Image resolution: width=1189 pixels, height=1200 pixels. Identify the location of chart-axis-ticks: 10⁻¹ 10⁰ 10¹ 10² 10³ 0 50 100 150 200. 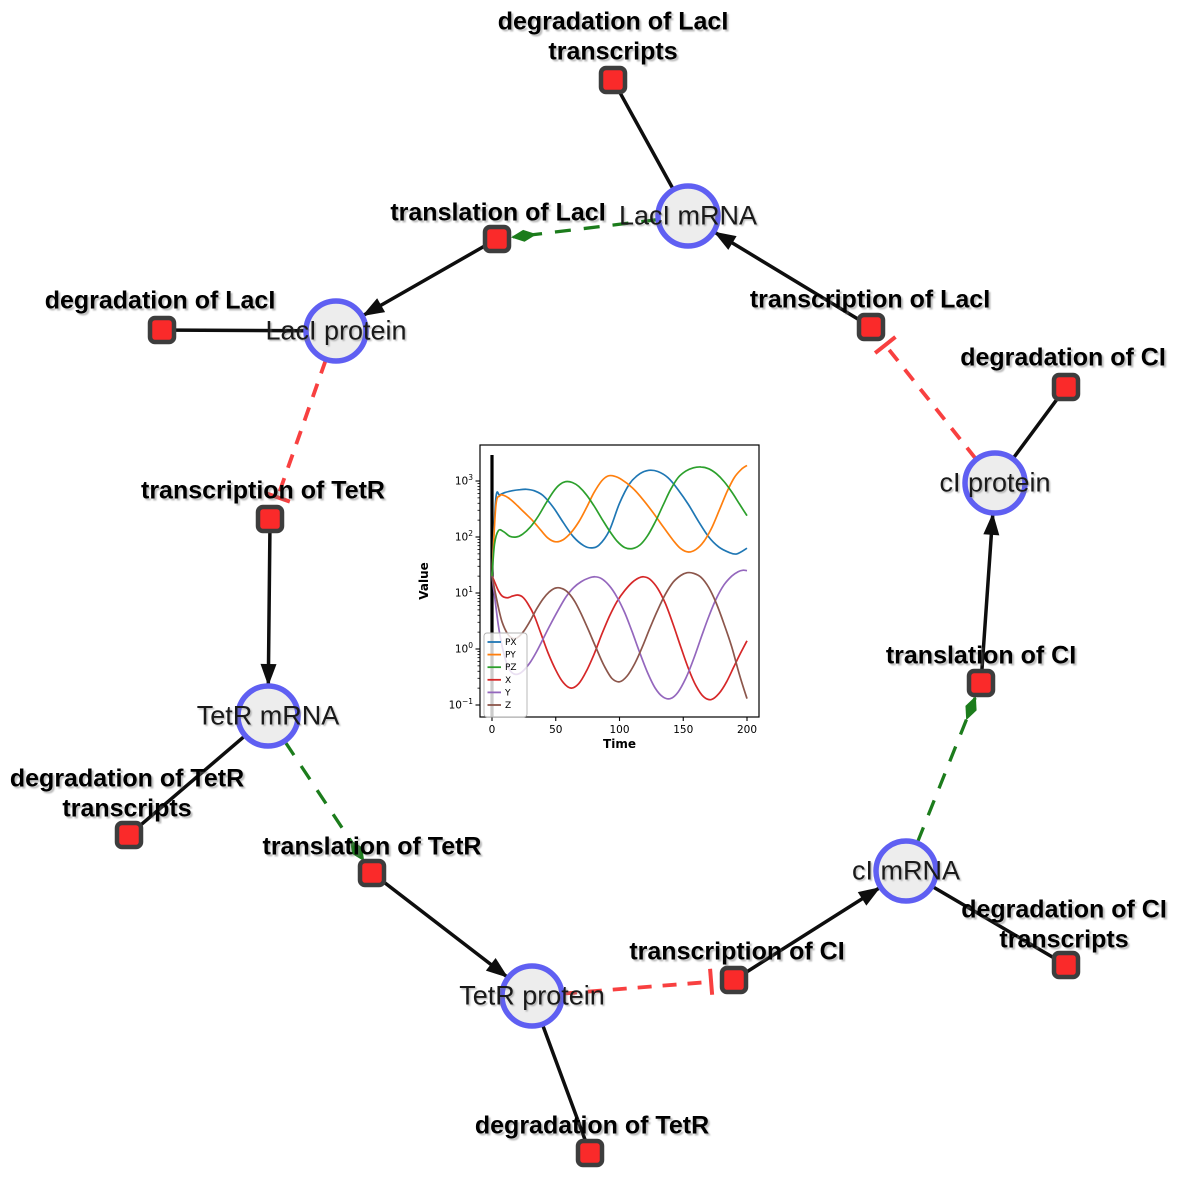
(603, 604).